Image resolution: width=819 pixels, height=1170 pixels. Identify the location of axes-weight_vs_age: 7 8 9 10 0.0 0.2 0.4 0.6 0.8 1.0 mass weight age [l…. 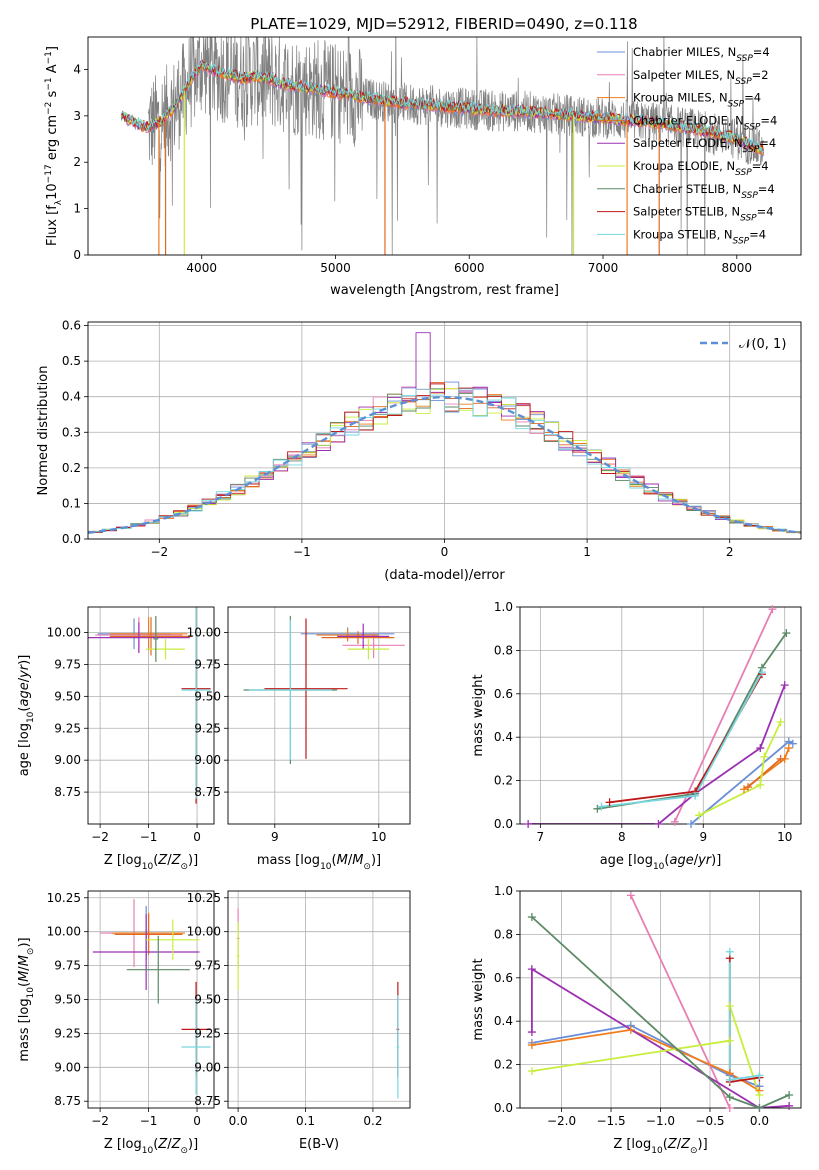
(636, 736).